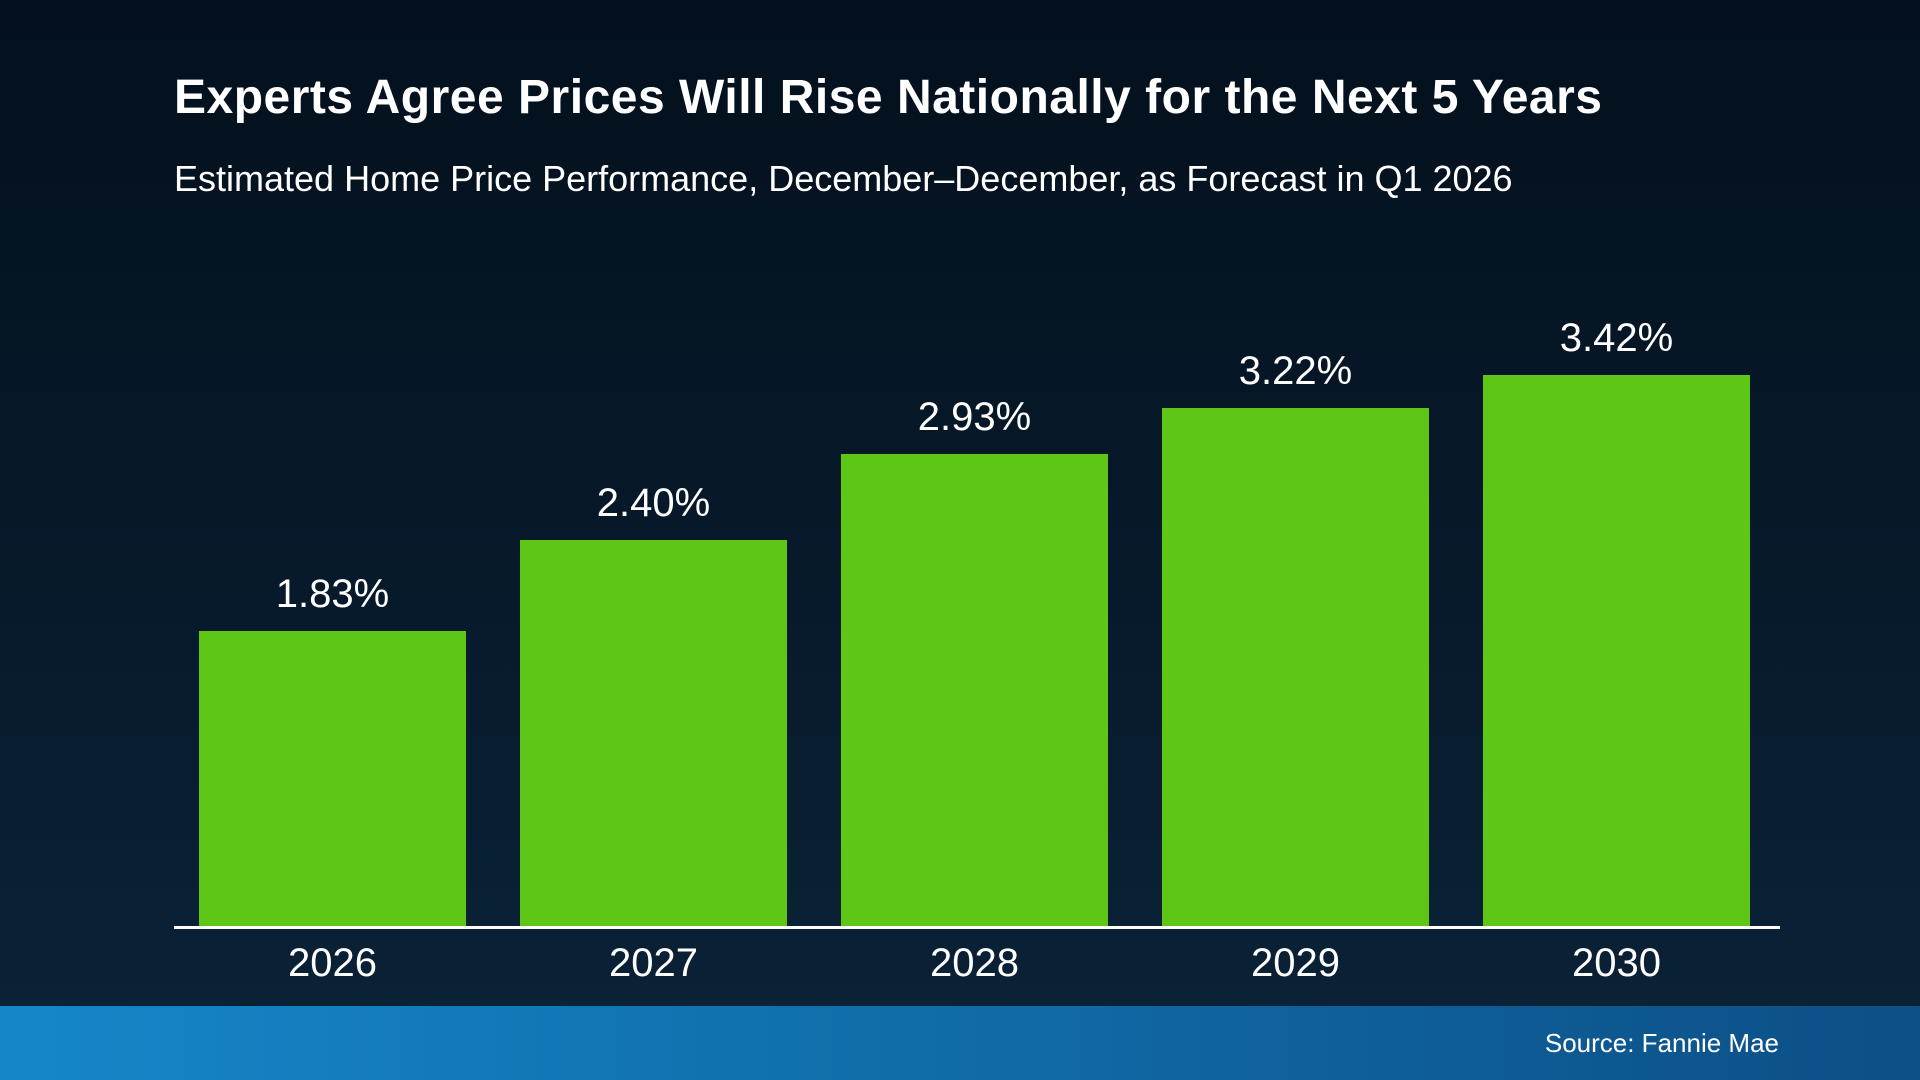 Image resolution: width=1920 pixels, height=1080 pixels. I want to click on x-axis-label: 2028, so click(974, 962).